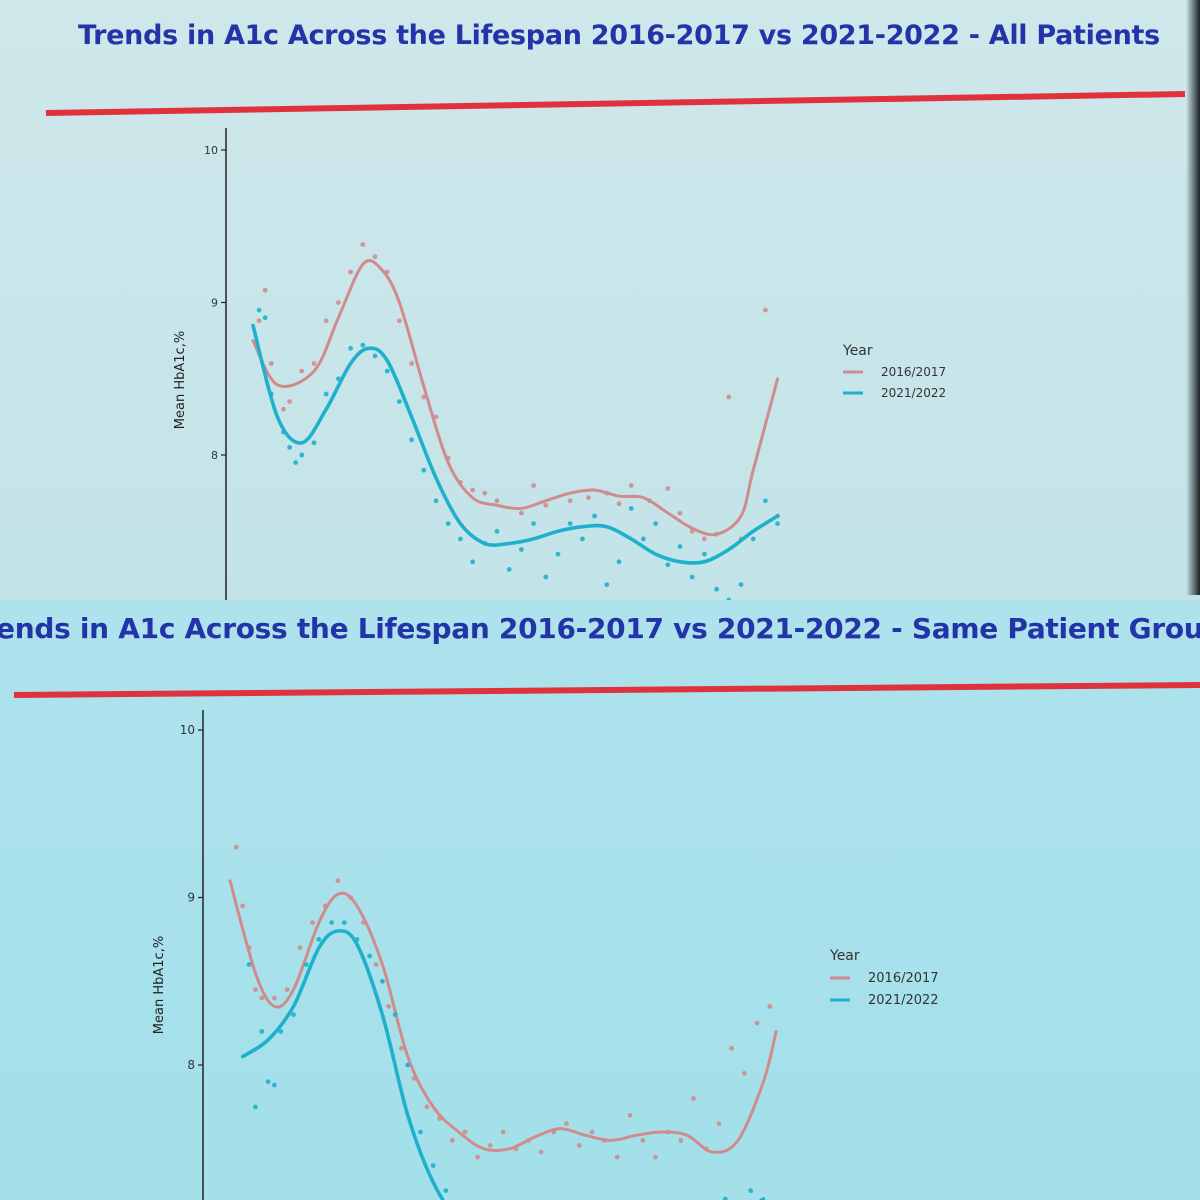  What do you see at coordinates (857, 351) in the screenshot?
I see `legend-title: Year` at bounding box center [857, 351].